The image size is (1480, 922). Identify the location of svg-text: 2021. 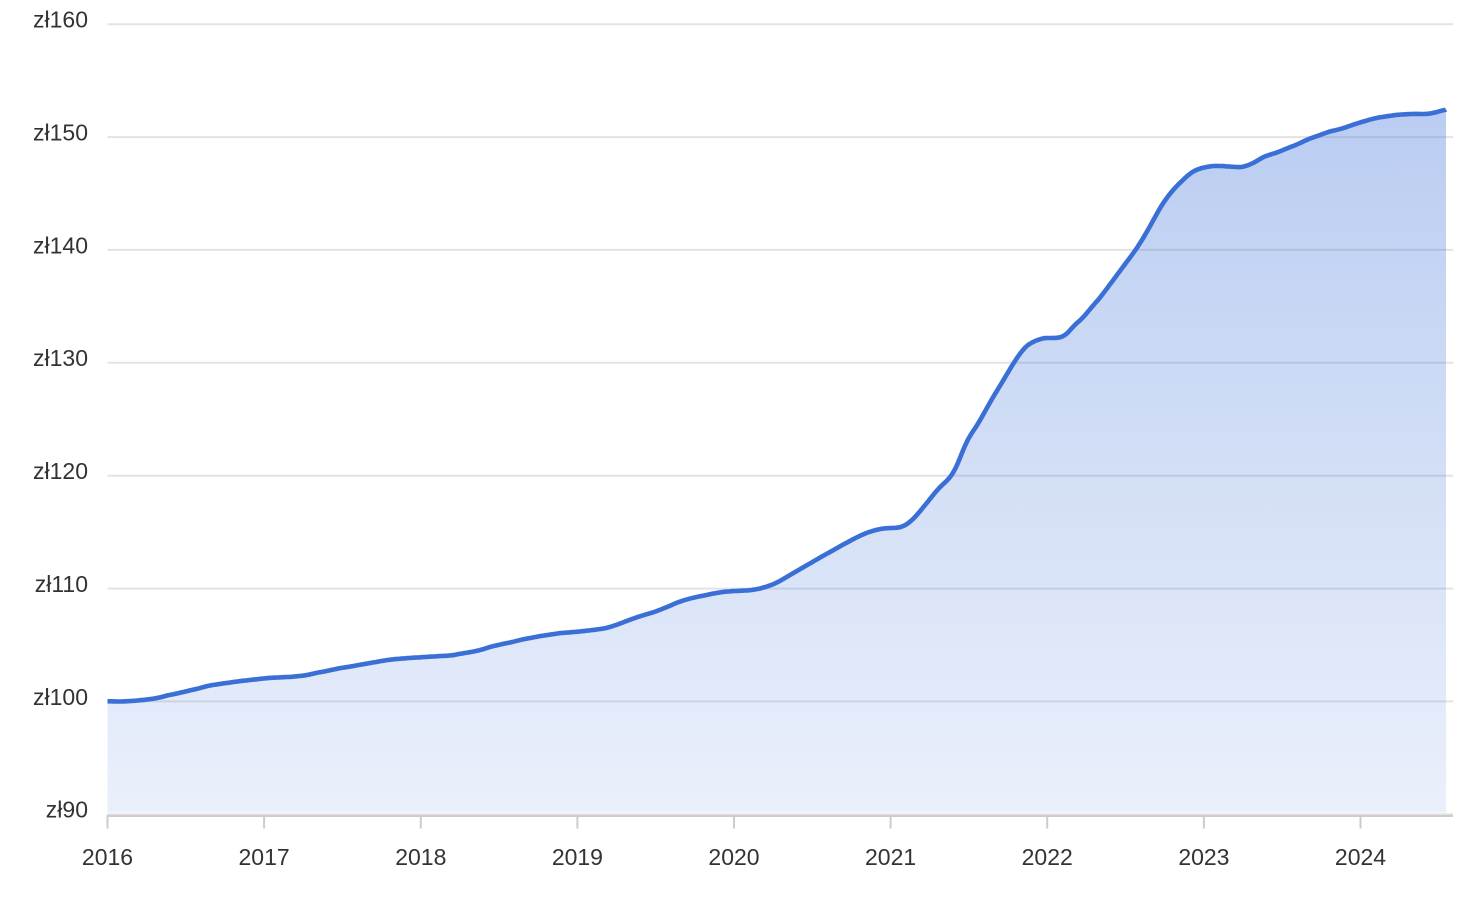
(890, 857).